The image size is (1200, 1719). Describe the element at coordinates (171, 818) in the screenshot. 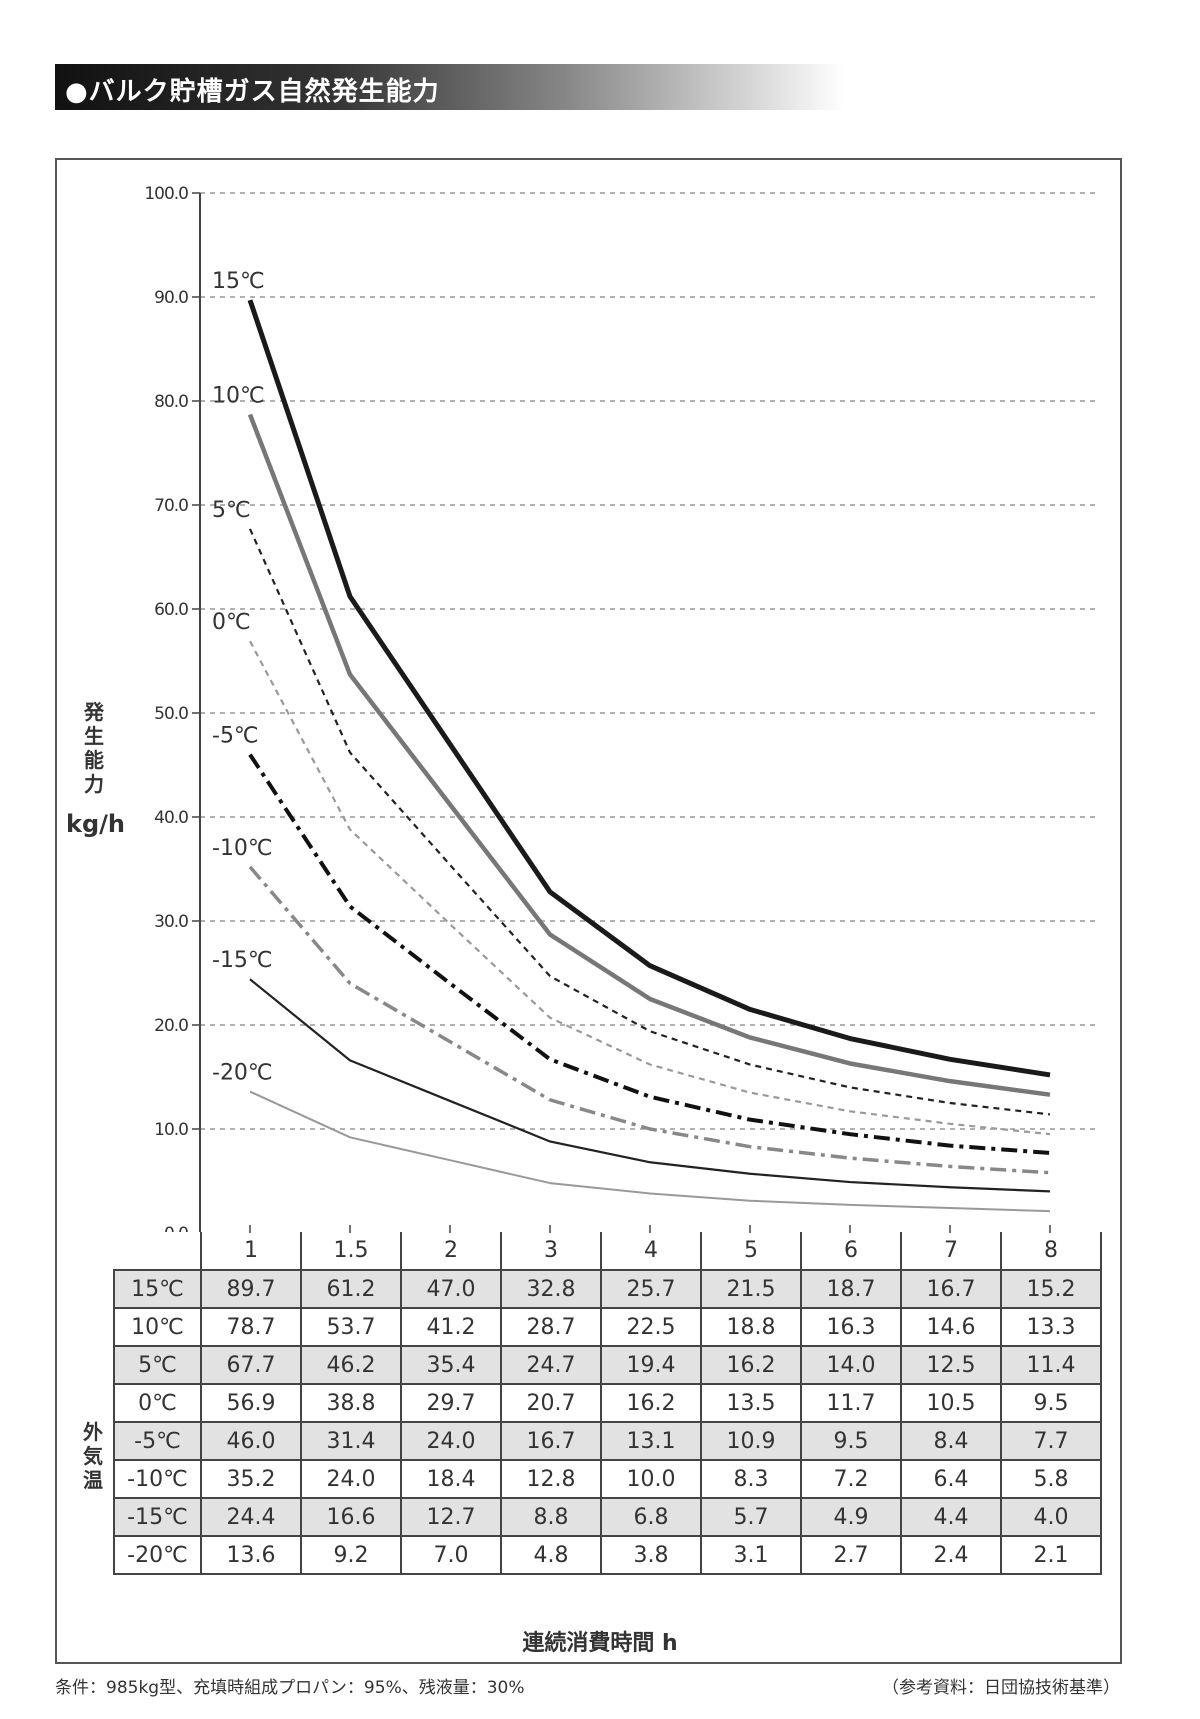

I see `y-tick-label: 40.0` at that location.